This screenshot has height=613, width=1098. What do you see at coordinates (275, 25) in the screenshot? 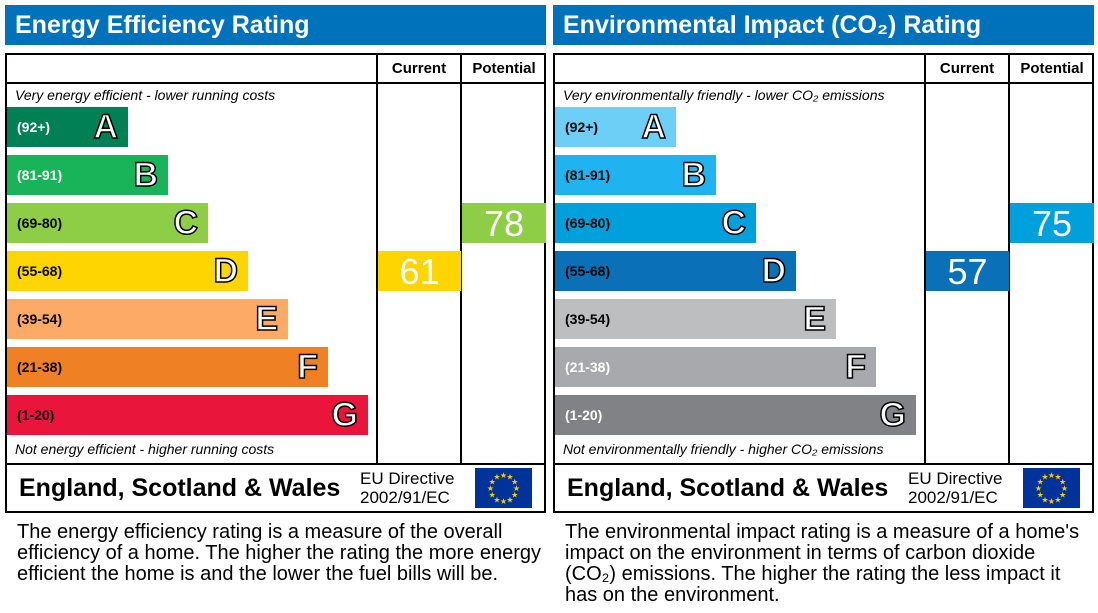
I see `chart-title: Energy Efficiency Rating` at bounding box center [275, 25].